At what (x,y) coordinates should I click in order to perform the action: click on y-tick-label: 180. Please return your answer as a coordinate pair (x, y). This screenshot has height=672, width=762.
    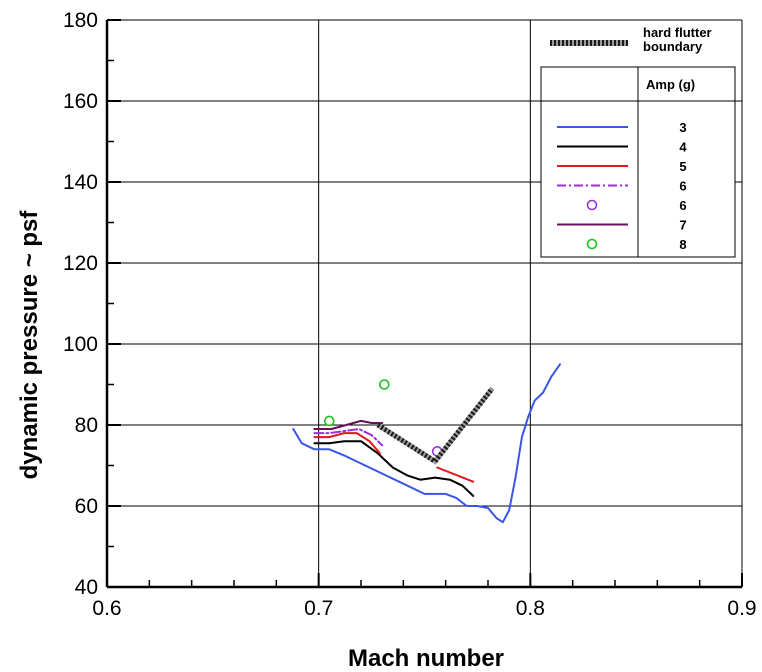
    Looking at the image, I should click on (80, 20).